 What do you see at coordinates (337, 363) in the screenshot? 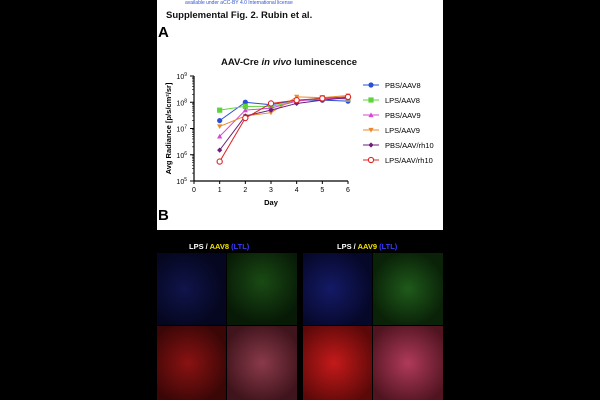
I see `micrograph-aav9-red-channel` at bounding box center [337, 363].